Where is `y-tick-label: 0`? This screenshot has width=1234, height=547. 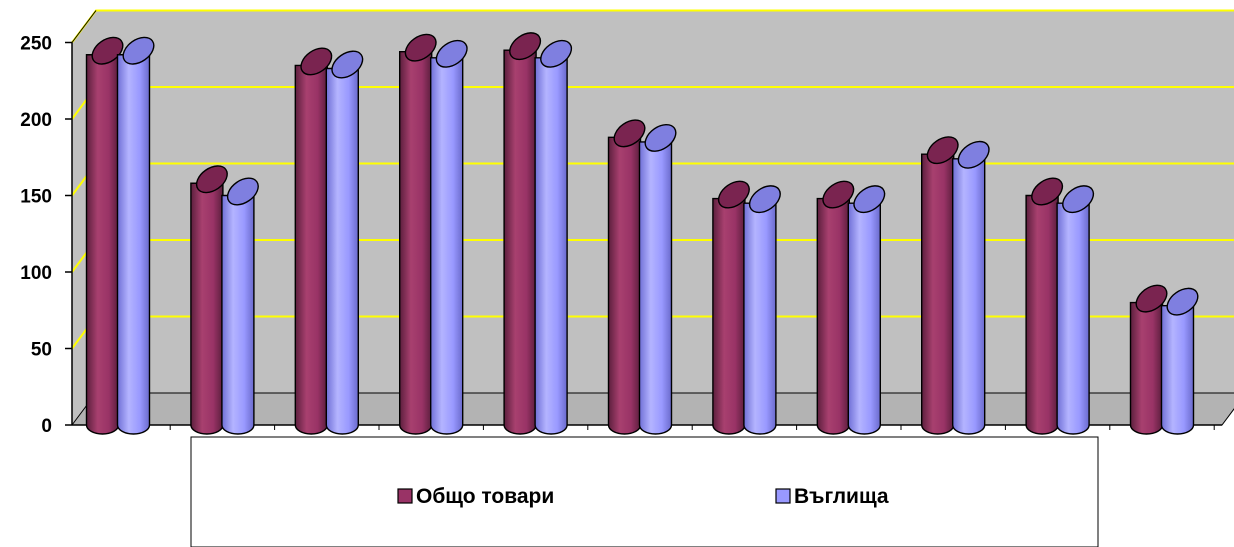 y-tick-label: 0 is located at coordinates (46, 426).